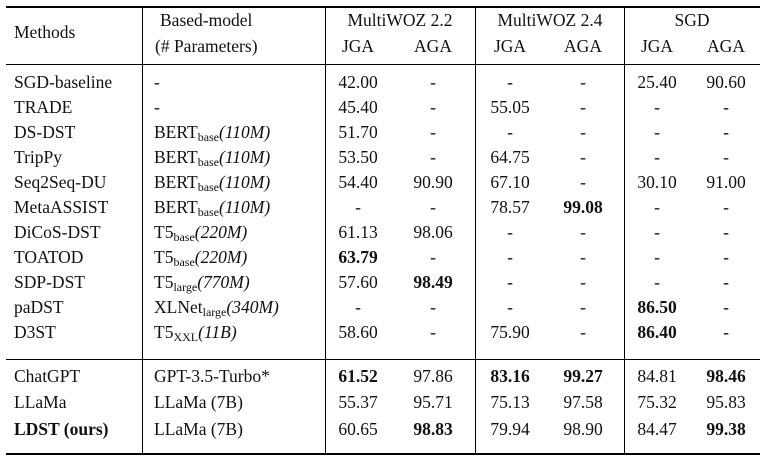 This screenshot has height=461, width=766. What do you see at coordinates (383, 359) in the screenshot?
I see `group-rule` at bounding box center [383, 359].